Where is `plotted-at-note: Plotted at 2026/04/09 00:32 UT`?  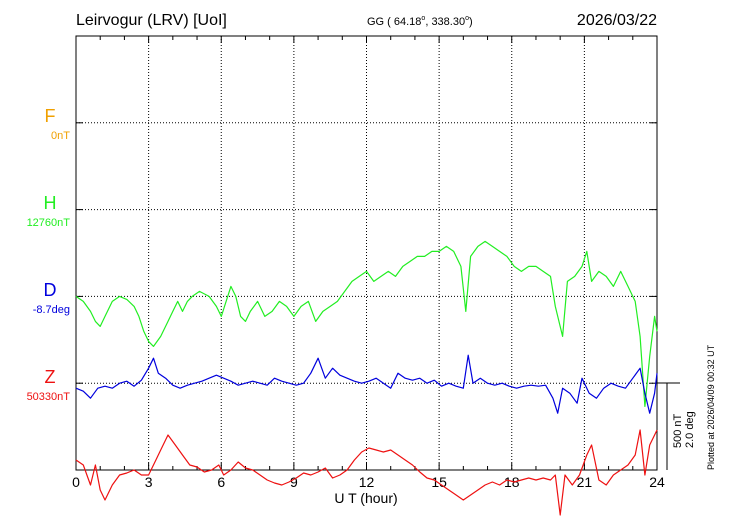 plotted-at-note: Plotted at 2026/04/09 00:32 UT is located at coordinates (711, 407).